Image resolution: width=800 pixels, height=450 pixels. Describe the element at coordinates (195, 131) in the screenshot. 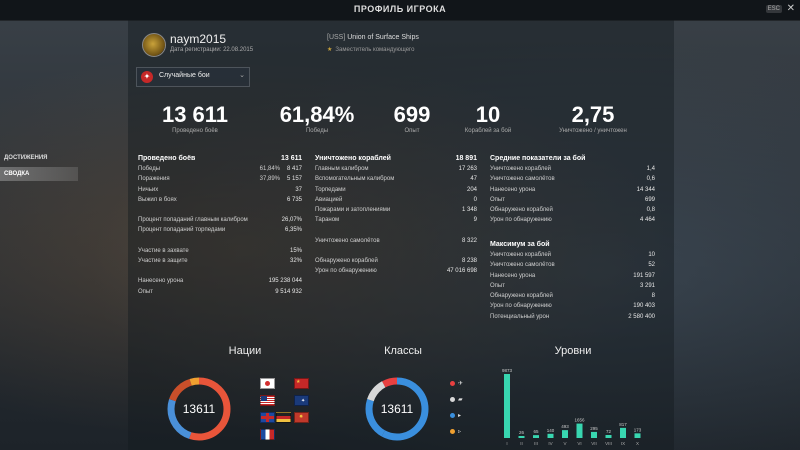

I see `summary-label: Проведено боёв` at that location.